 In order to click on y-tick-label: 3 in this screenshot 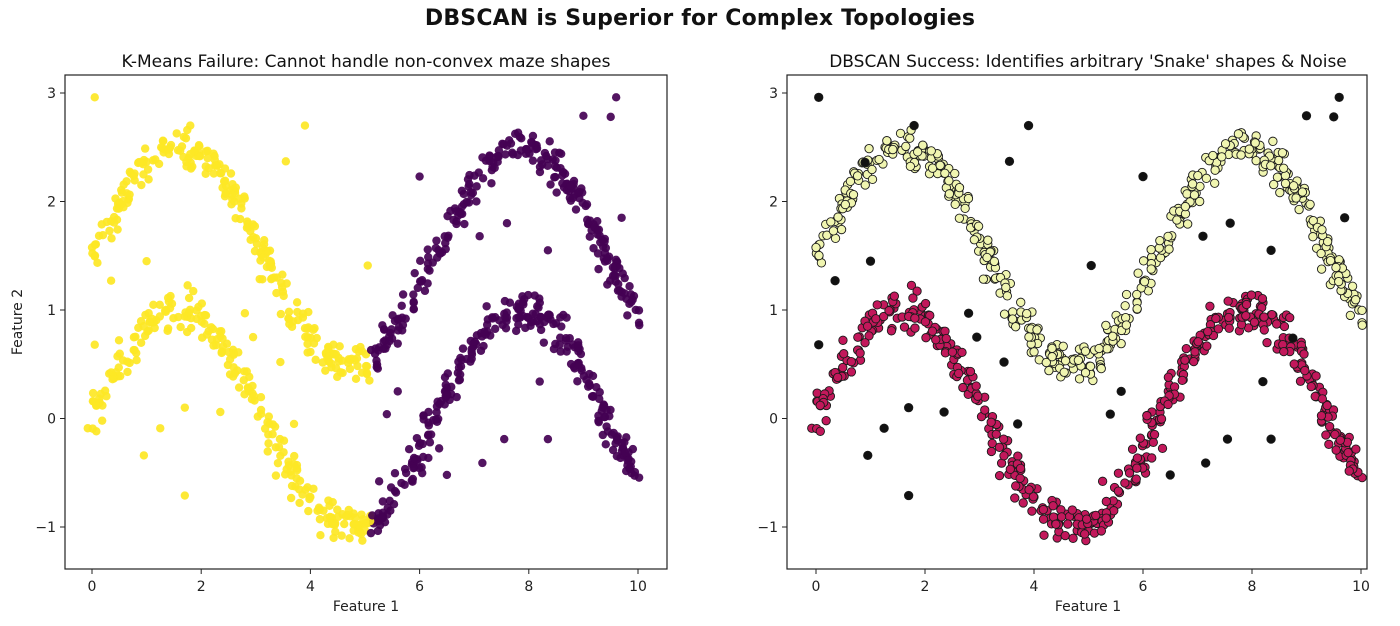, I will do `click(51, 94)`.